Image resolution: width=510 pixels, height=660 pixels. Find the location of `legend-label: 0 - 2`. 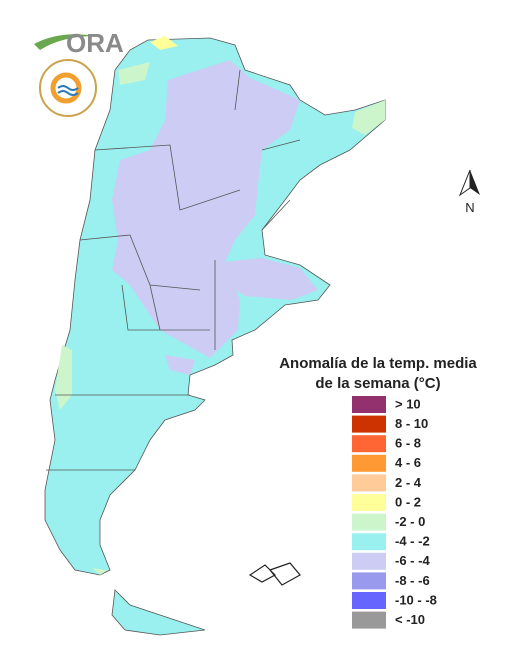

legend-label: 0 - 2 is located at coordinates (408, 501).